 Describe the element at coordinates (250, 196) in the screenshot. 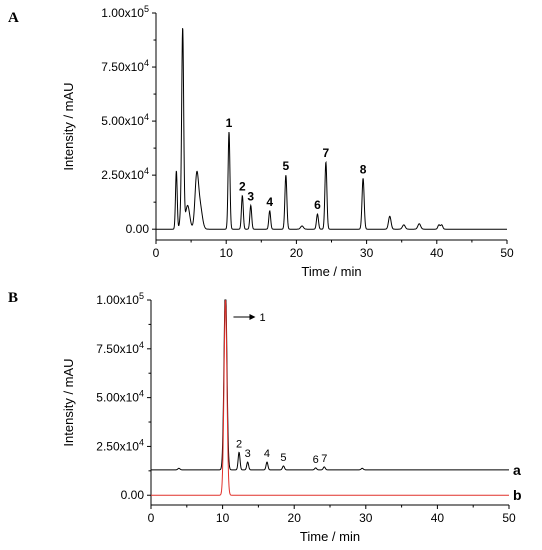

I see `panel-a-peak-label: 3` at that location.